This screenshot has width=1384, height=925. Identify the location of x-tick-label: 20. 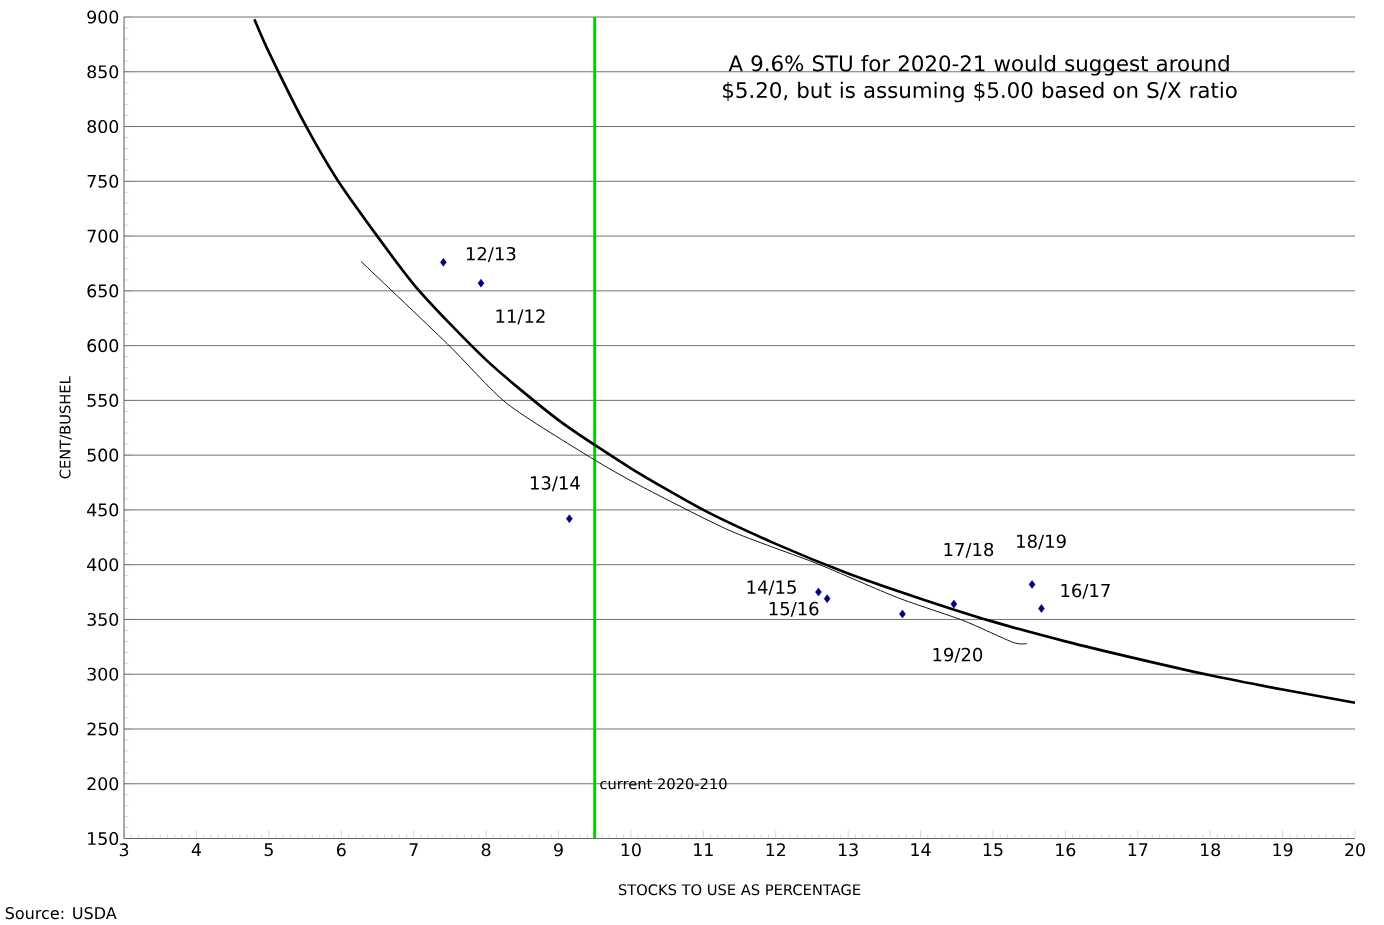
(1355, 850).